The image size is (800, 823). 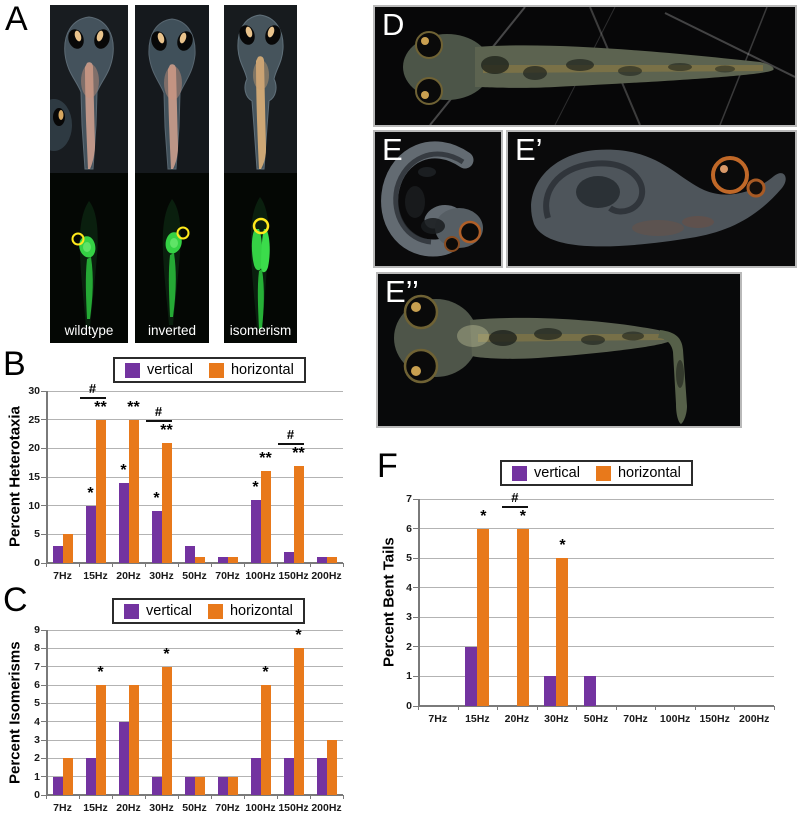 What do you see at coordinates (90, 493) in the screenshot?
I see `significance-1-star-15Hz: *` at bounding box center [90, 493].